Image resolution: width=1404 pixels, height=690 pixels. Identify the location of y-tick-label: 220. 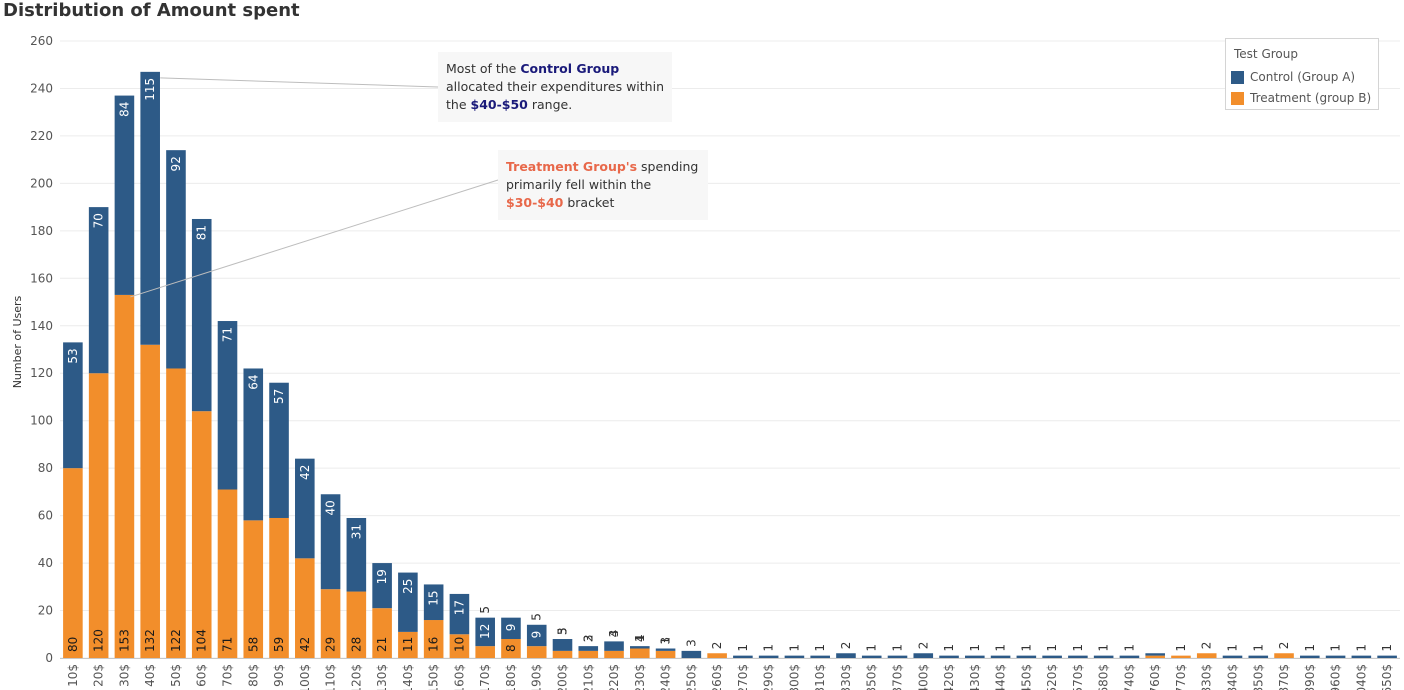
(41, 136).